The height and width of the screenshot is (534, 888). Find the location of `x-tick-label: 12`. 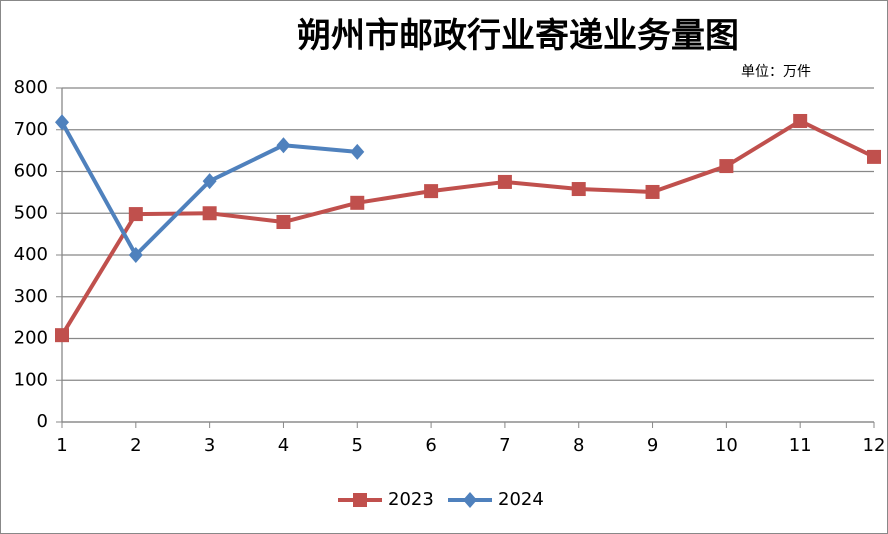

x-tick-label: 12 is located at coordinates (874, 445).